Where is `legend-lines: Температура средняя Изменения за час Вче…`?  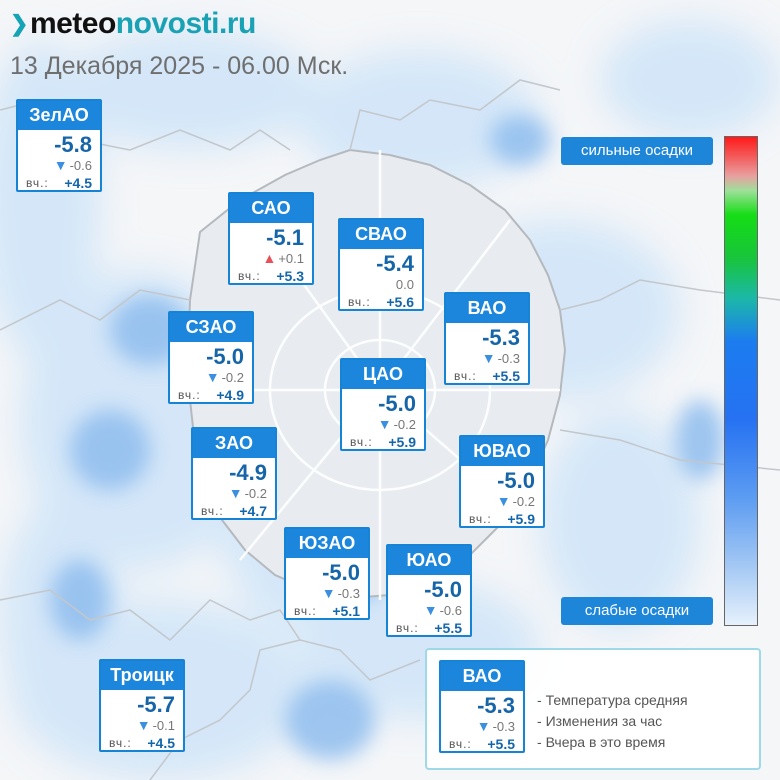
legend-lines: Температура средняя Изменения за час Вче… is located at coordinates (612, 721).